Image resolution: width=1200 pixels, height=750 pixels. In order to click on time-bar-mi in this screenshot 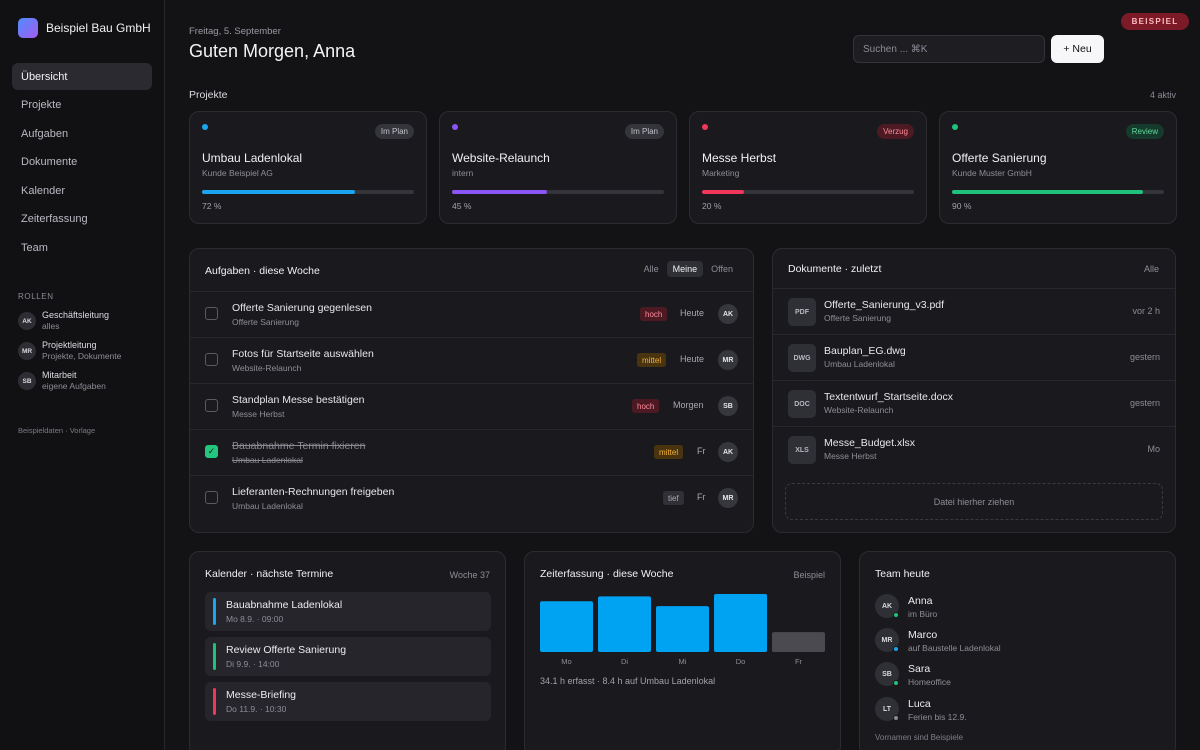, I will do `click(682, 629)`.